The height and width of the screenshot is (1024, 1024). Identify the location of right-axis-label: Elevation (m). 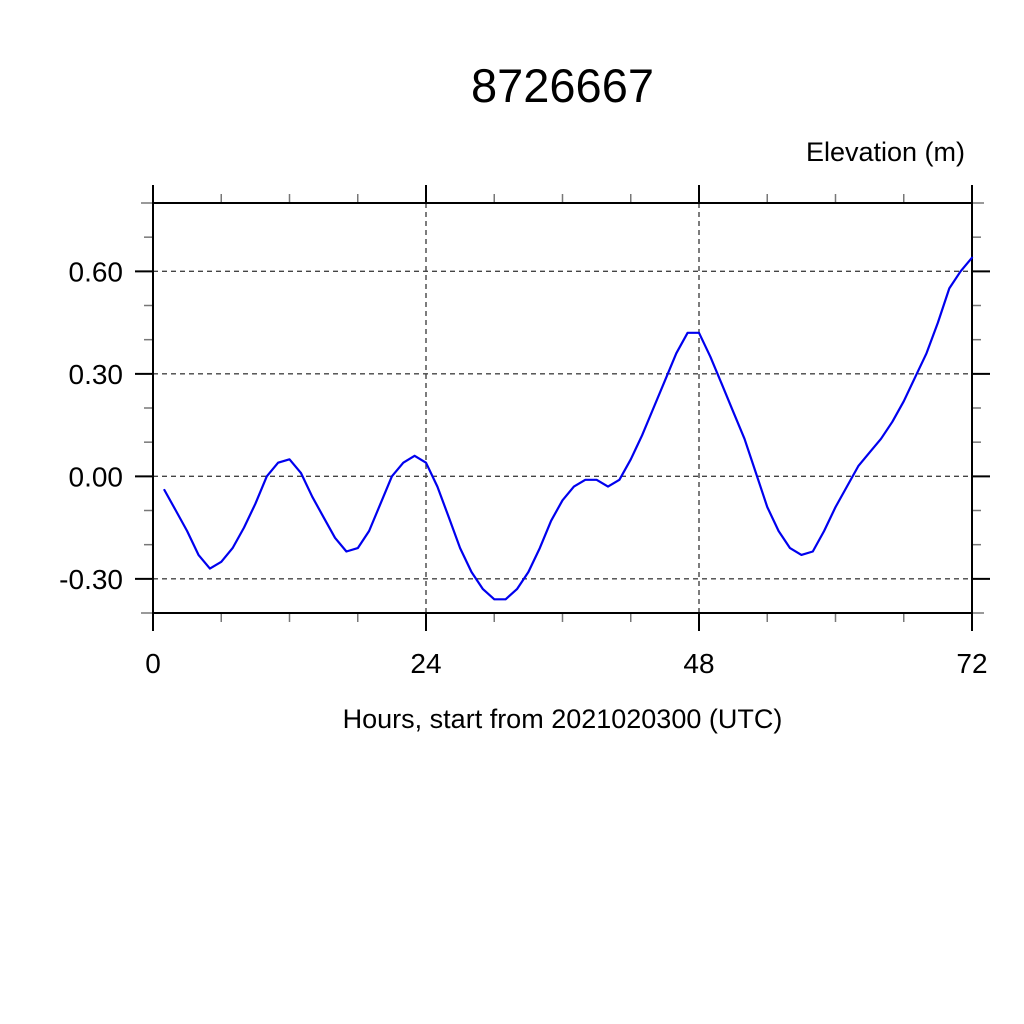
(885, 152).